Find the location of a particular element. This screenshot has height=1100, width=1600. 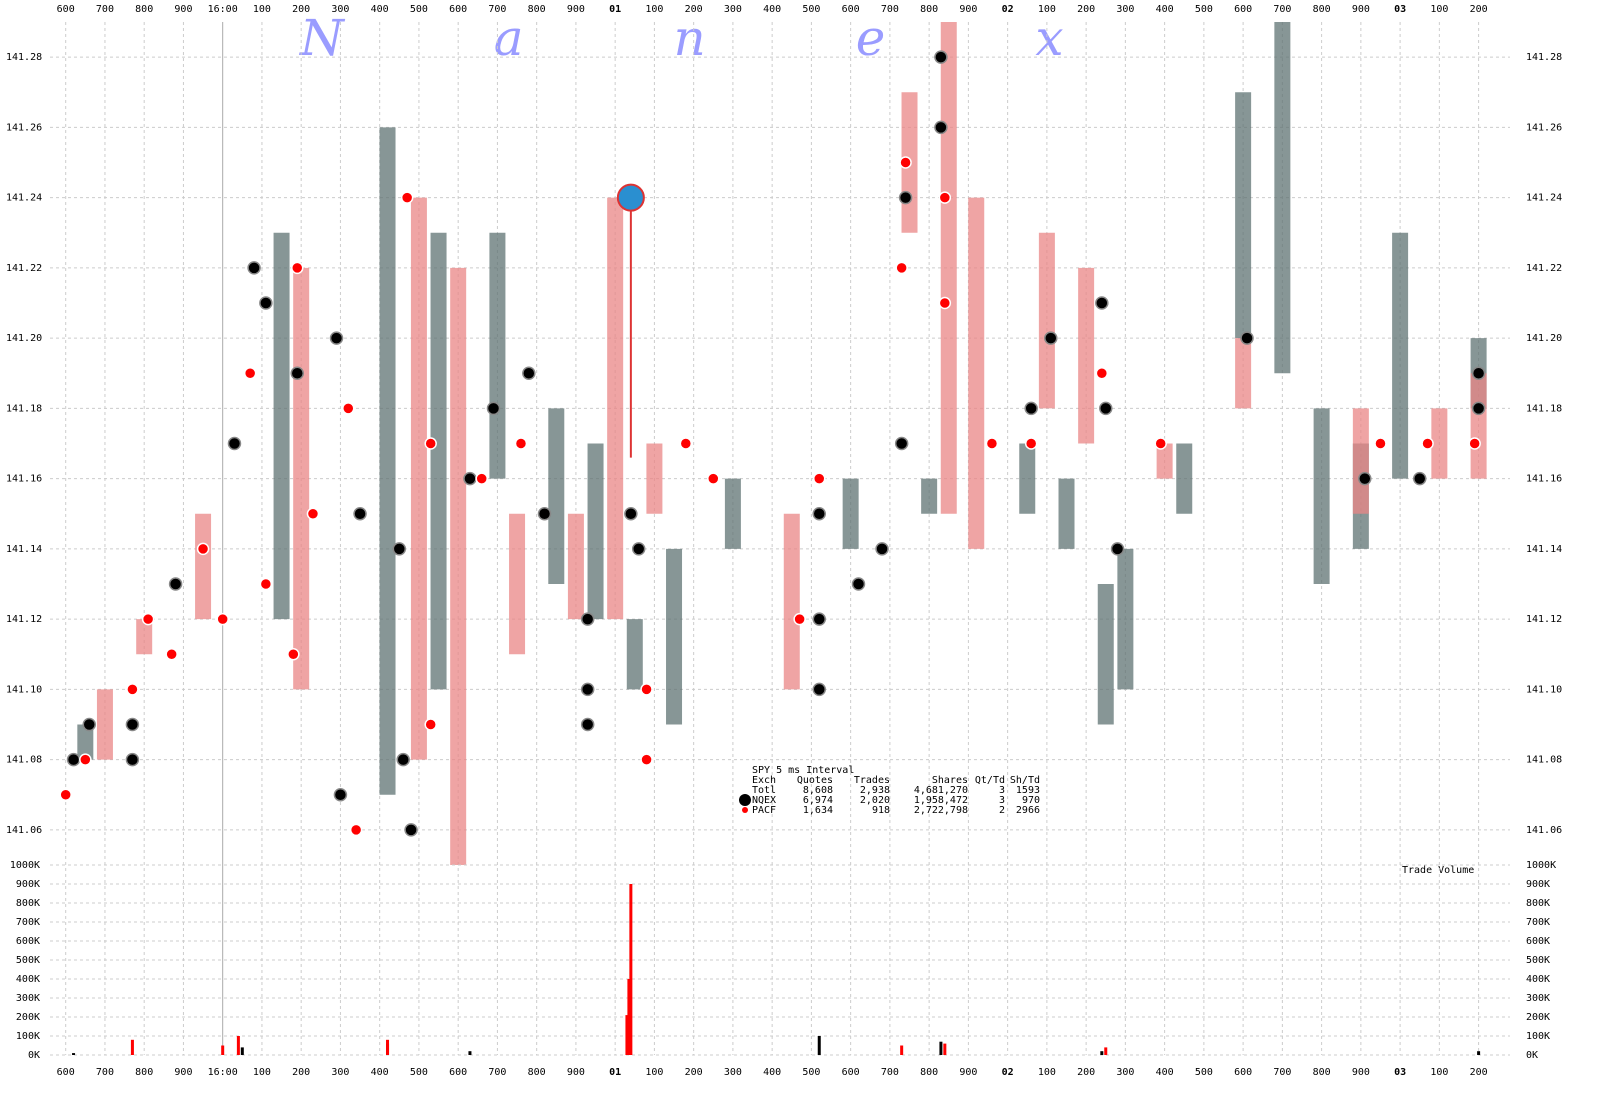

y-tick-label-right: 141.26 is located at coordinates (1544, 127).